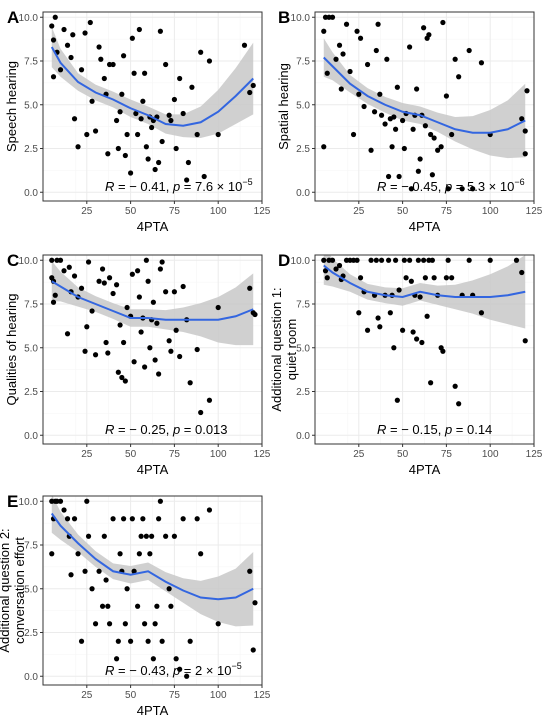 The width and height of the screenshot is (550, 725). I want to click on correlation-annotation: R = − 0.45, p = 5.3 × 10−6, so click(451, 185).